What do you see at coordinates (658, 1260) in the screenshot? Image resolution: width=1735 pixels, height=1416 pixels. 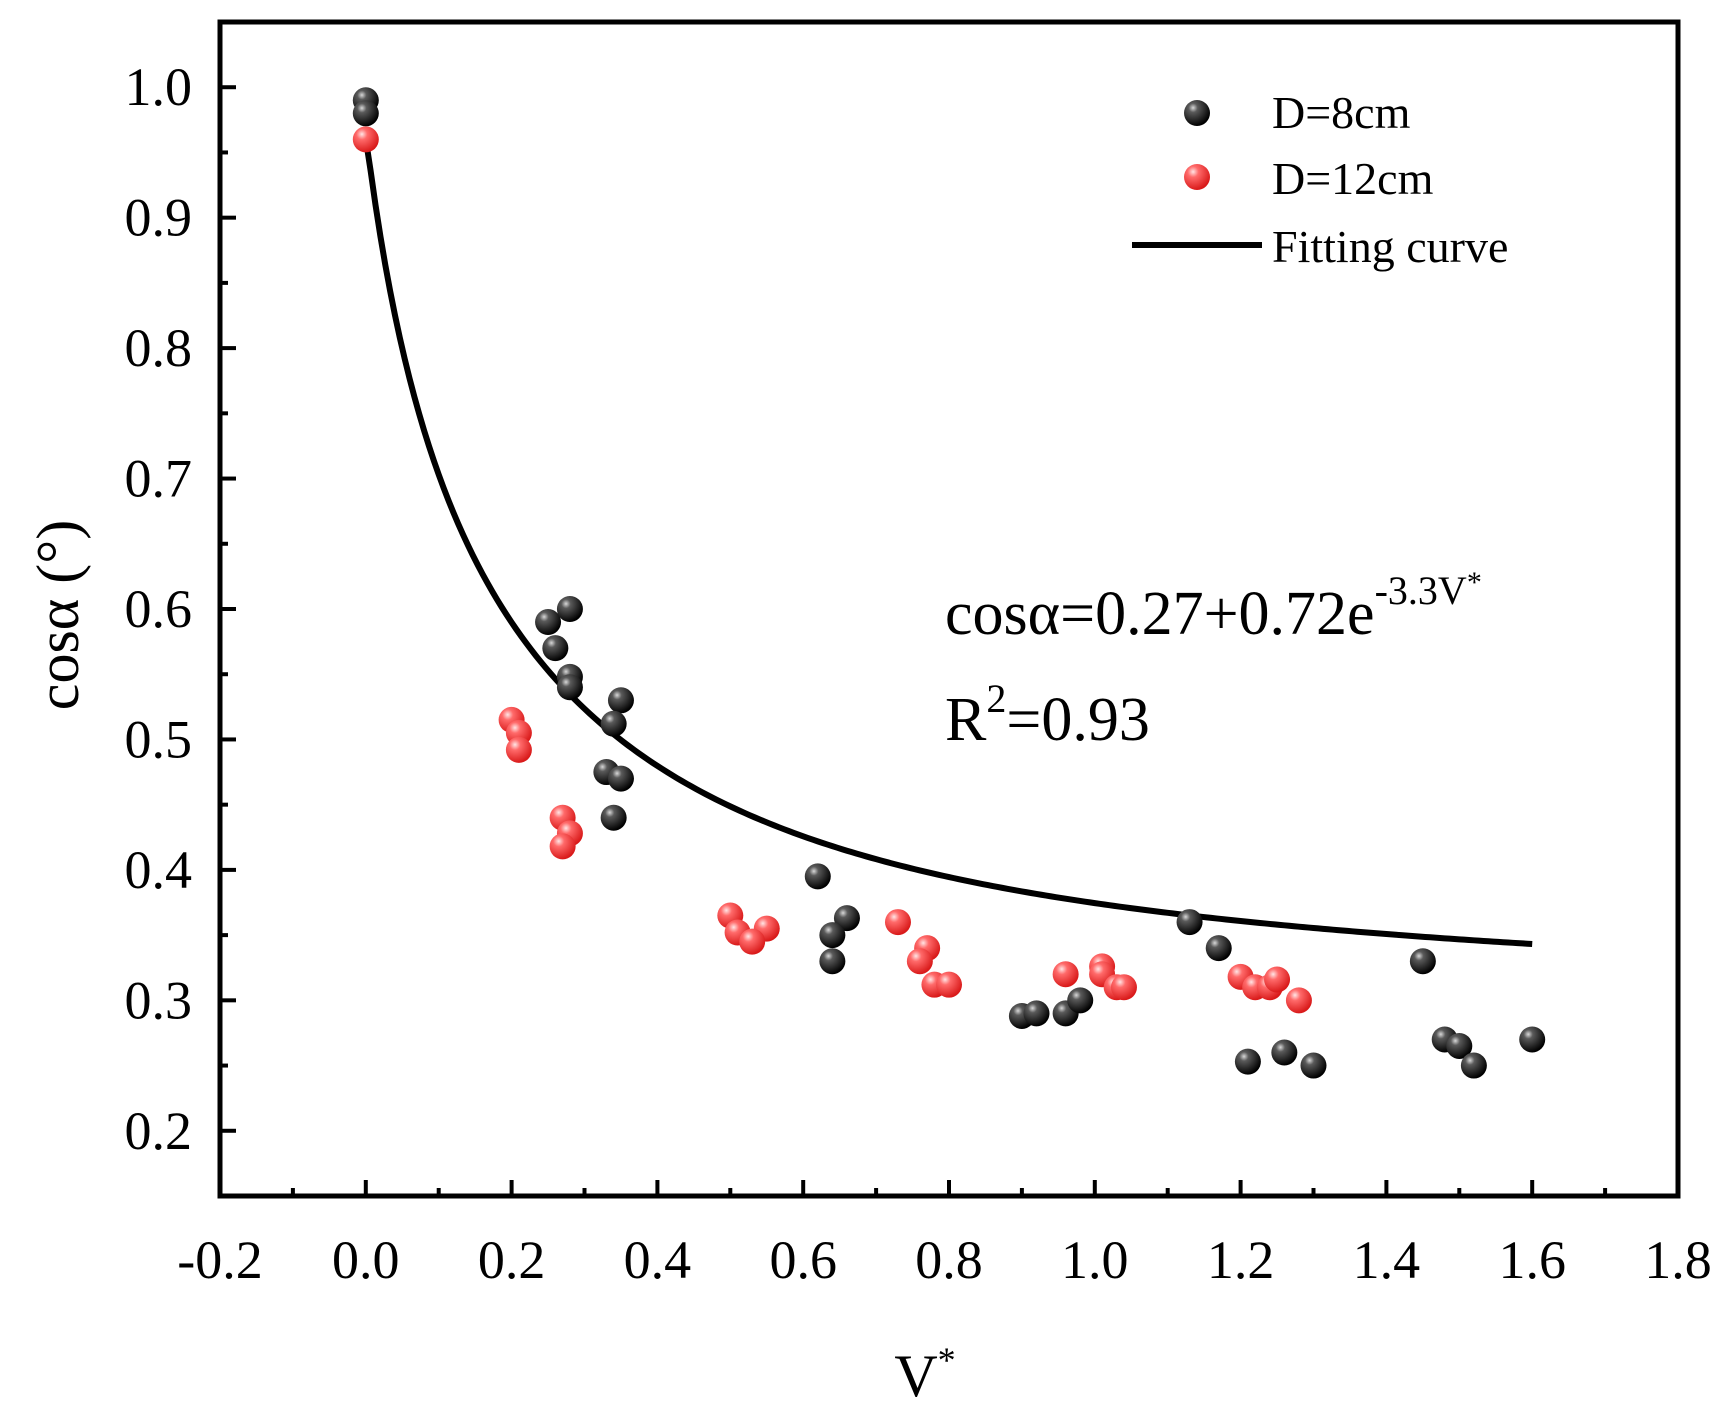 I see `x-tick-label: 0.4` at bounding box center [658, 1260].